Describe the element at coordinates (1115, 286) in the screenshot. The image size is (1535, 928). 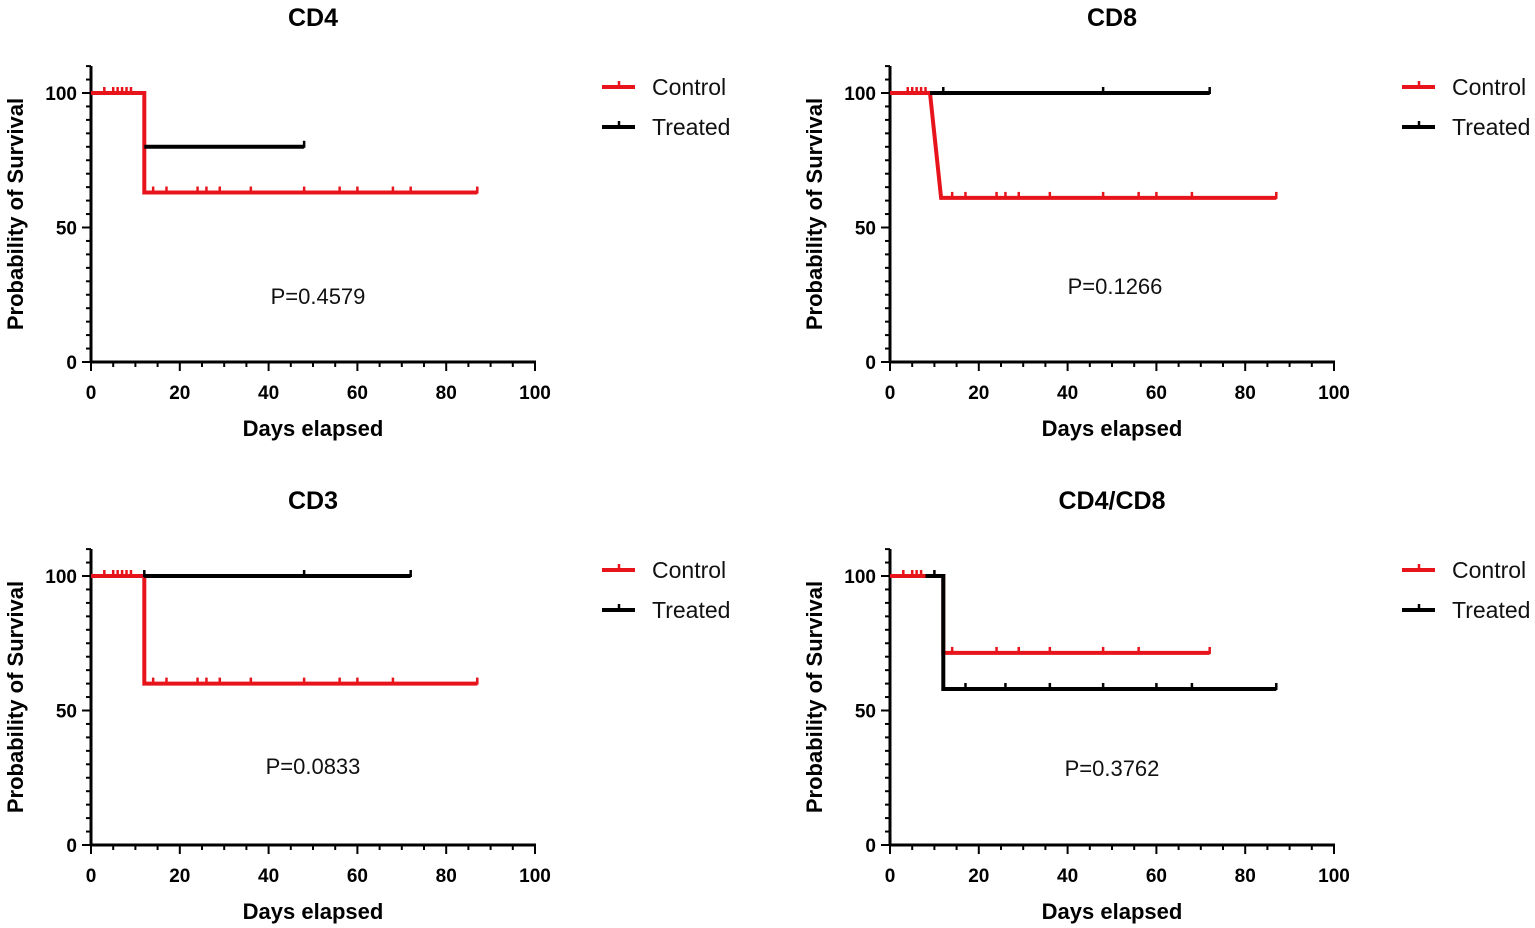
I see `p-value-label: P=0.1266` at that location.